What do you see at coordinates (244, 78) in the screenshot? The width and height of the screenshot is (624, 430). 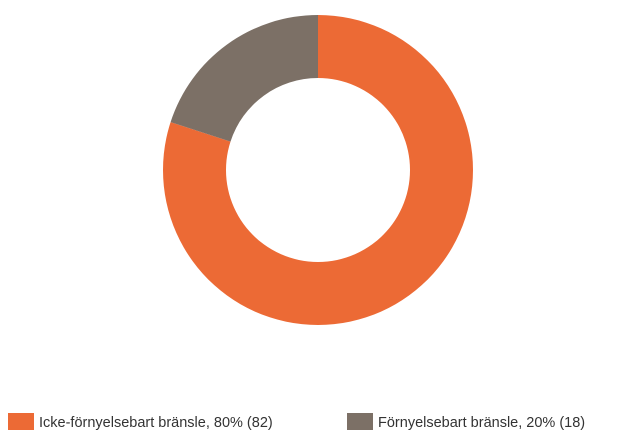 I see `donut-slice` at bounding box center [244, 78].